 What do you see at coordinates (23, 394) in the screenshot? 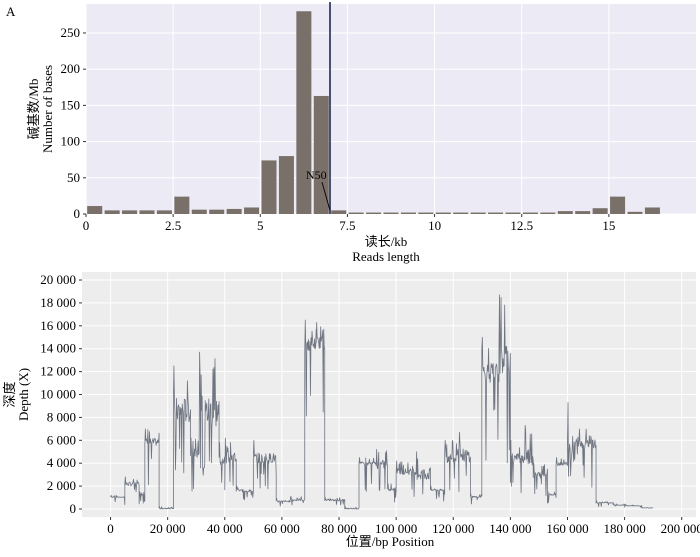
I see `panel-b-y-axis-label-en: Depth (X)` at bounding box center [23, 394].